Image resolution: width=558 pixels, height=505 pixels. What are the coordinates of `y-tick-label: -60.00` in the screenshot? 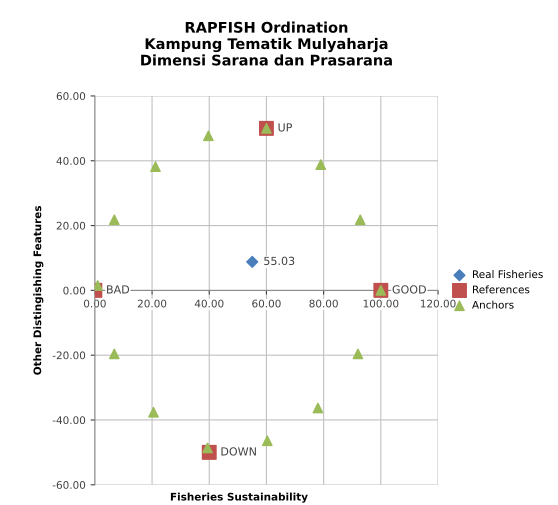 It's located at (69, 485).